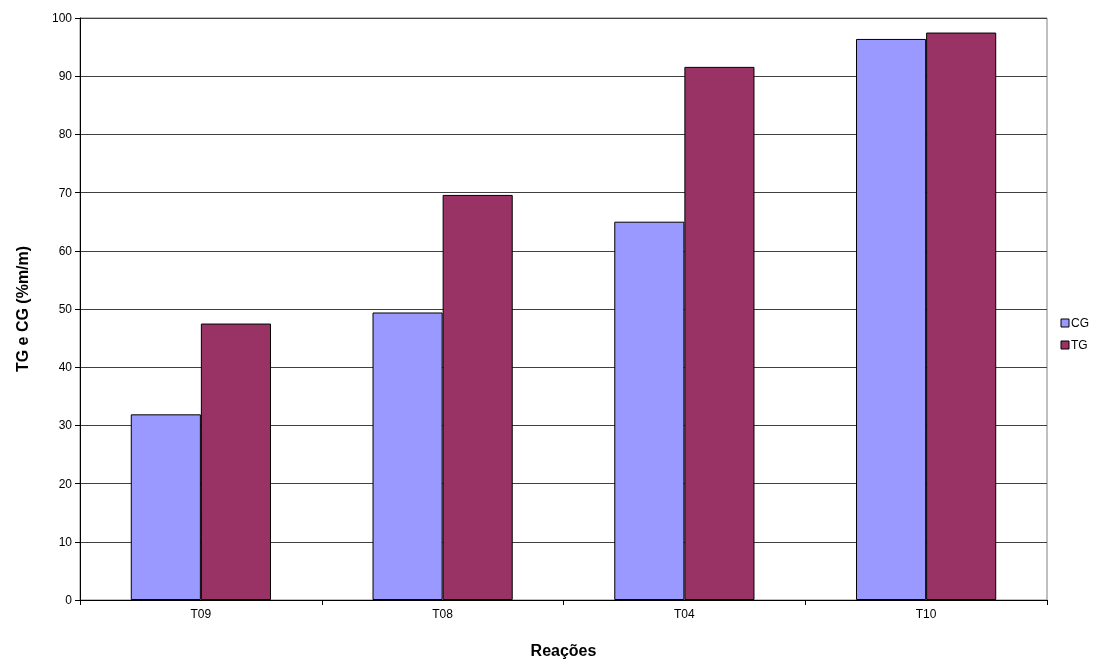  What do you see at coordinates (65, 541) in the screenshot?
I see `y-tick-label: 10` at bounding box center [65, 541].